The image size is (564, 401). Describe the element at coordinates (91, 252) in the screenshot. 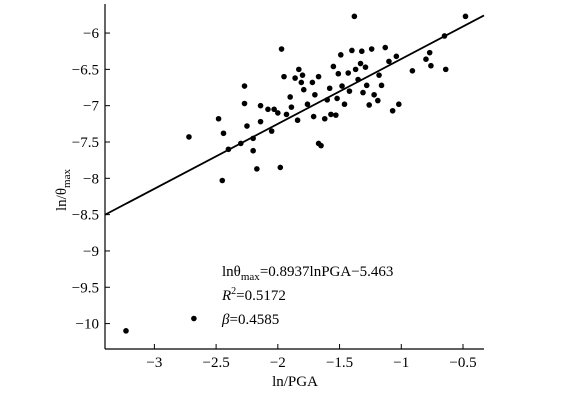

I see `y-tick-label: −9` at that location.